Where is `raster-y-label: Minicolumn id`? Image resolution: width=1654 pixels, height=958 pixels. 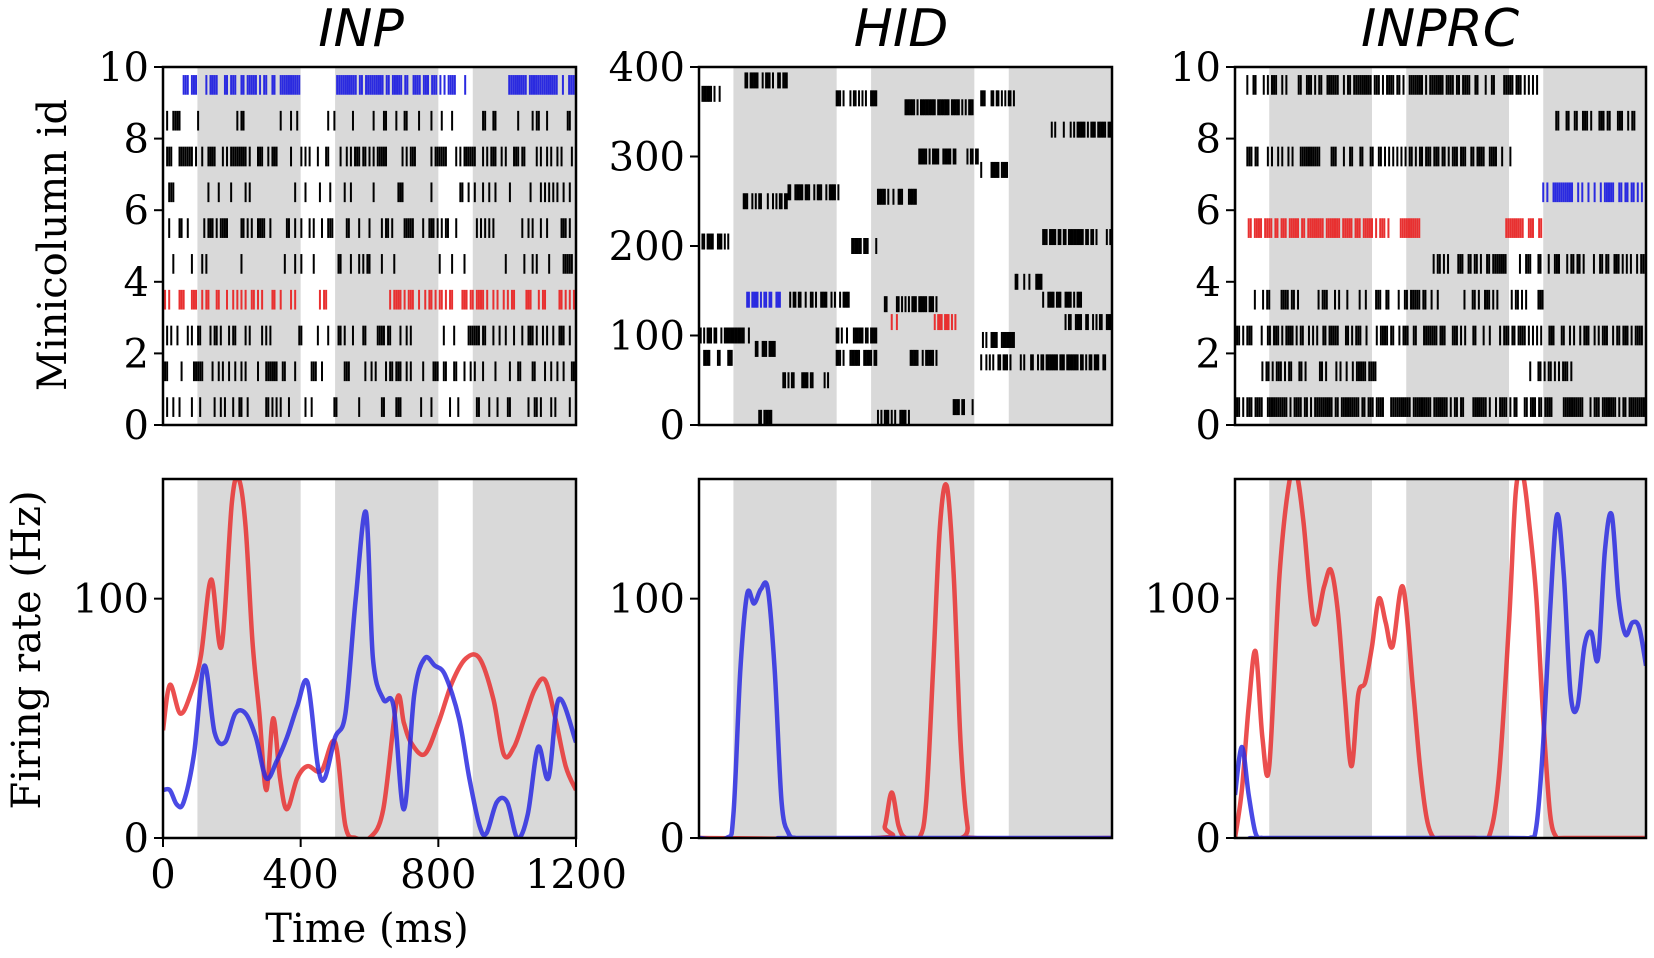
raster-y-label: Minicolumn id is located at coordinates (53, 245).